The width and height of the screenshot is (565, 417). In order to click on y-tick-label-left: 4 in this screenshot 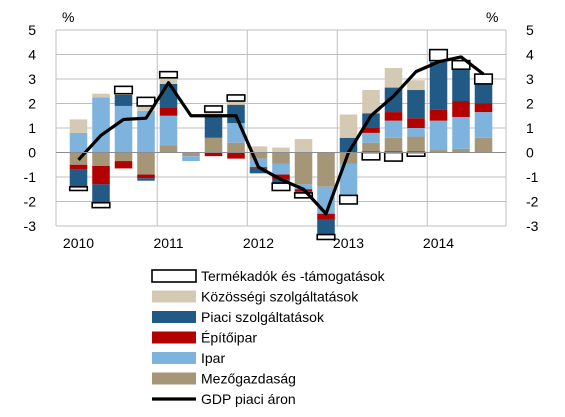, I will do `click(32, 55)`.